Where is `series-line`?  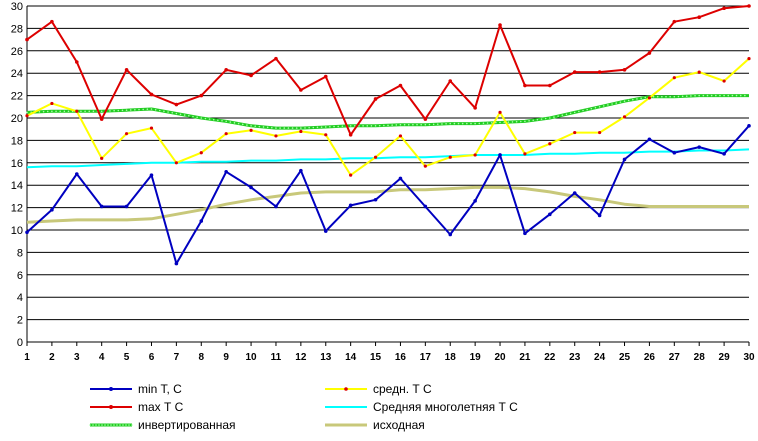 series-line is located at coordinates (387, 204).